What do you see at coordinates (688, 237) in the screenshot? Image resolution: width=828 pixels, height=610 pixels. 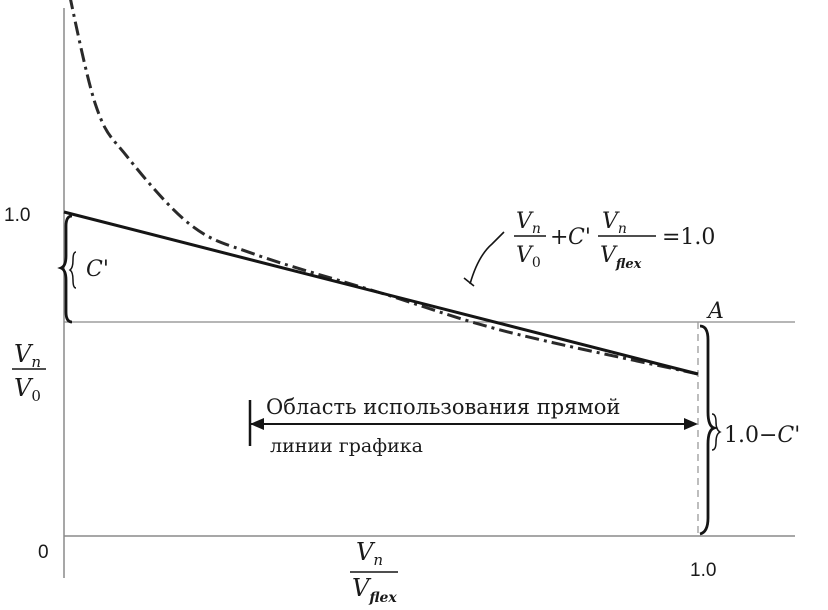 I see `svg-text: =1.0` at bounding box center [688, 237].